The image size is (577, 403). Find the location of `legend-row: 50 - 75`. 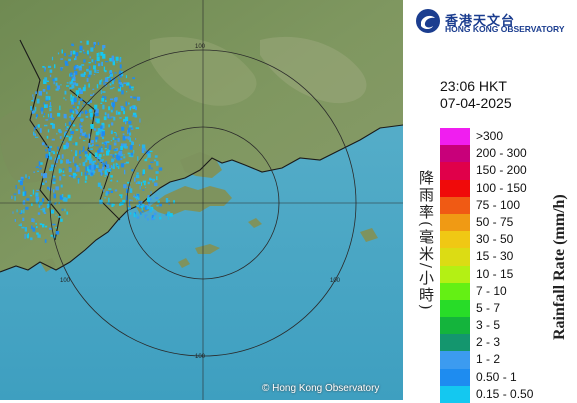

legend-row: 50 - 75 is located at coordinates (500, 222).